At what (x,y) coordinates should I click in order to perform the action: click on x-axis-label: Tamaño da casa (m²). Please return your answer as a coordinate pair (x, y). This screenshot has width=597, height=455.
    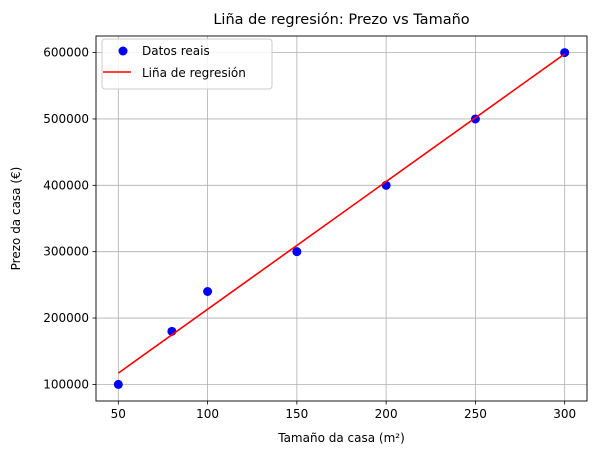
    Looking at the image, I should click on (341, 438).